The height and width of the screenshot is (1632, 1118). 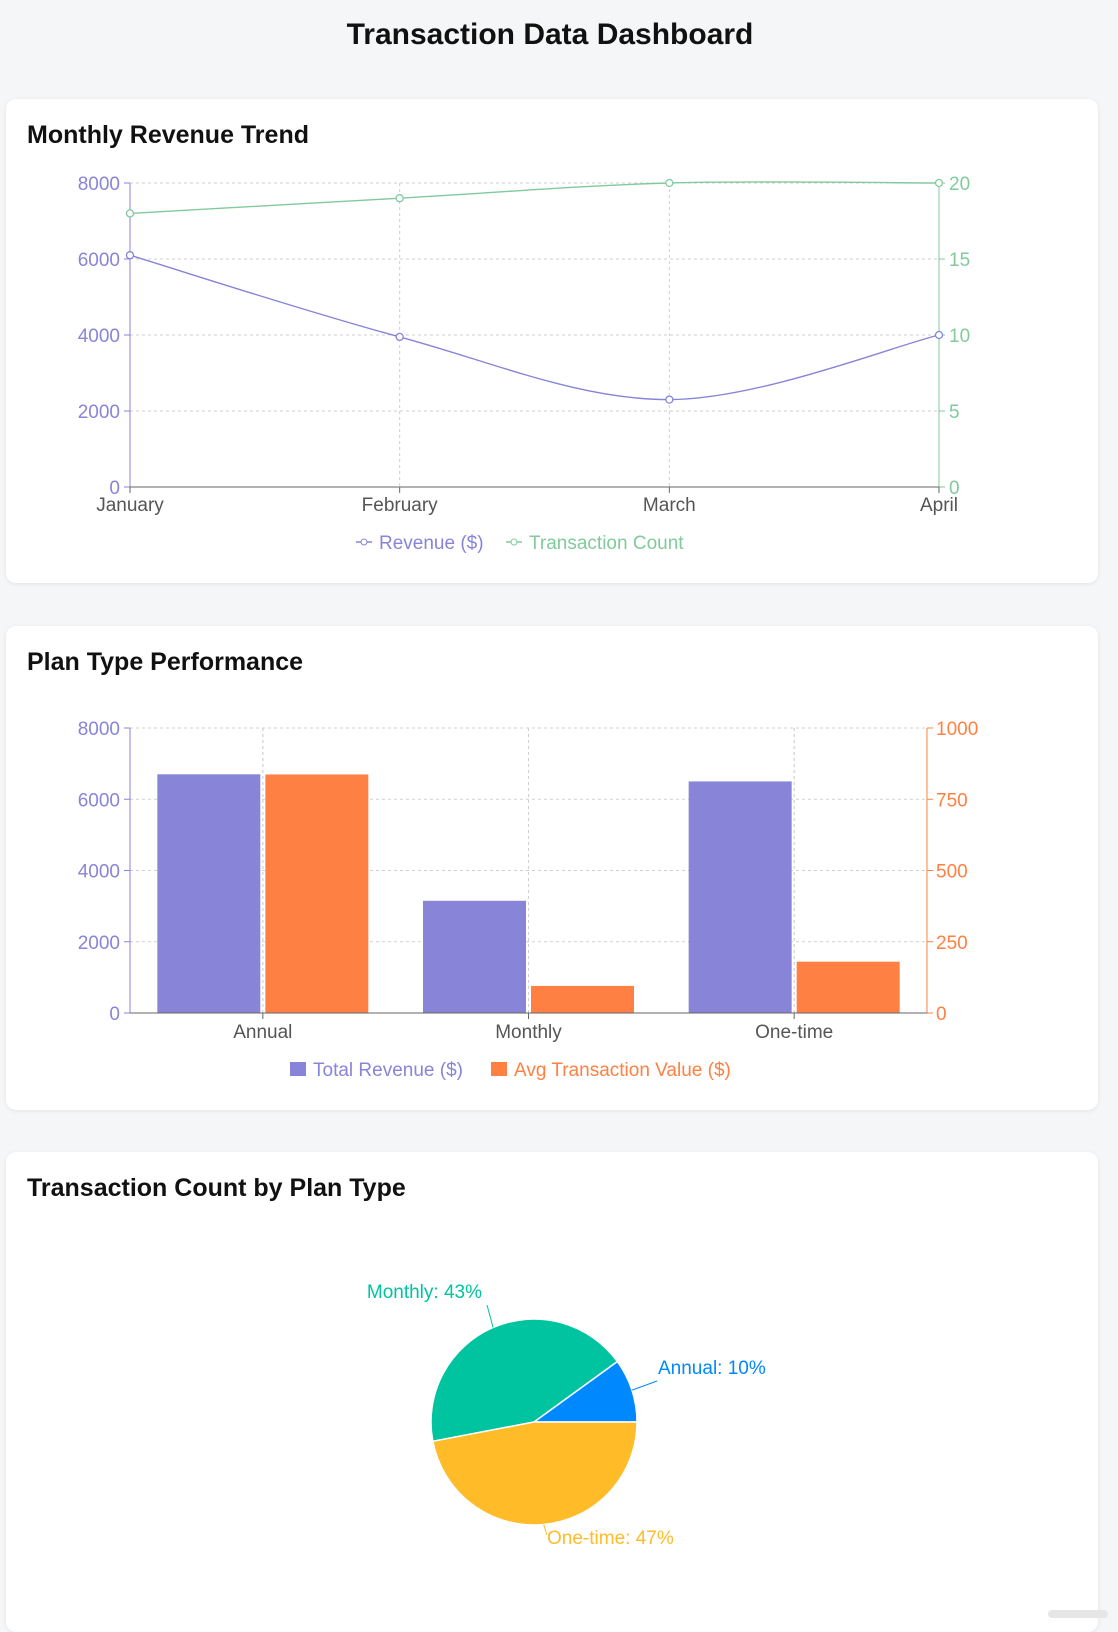 What do you see at coordinates (550, 35) in the screenshot?
I see `page-title: Transaction Data Dashboard` at bounding box center [550, 35].